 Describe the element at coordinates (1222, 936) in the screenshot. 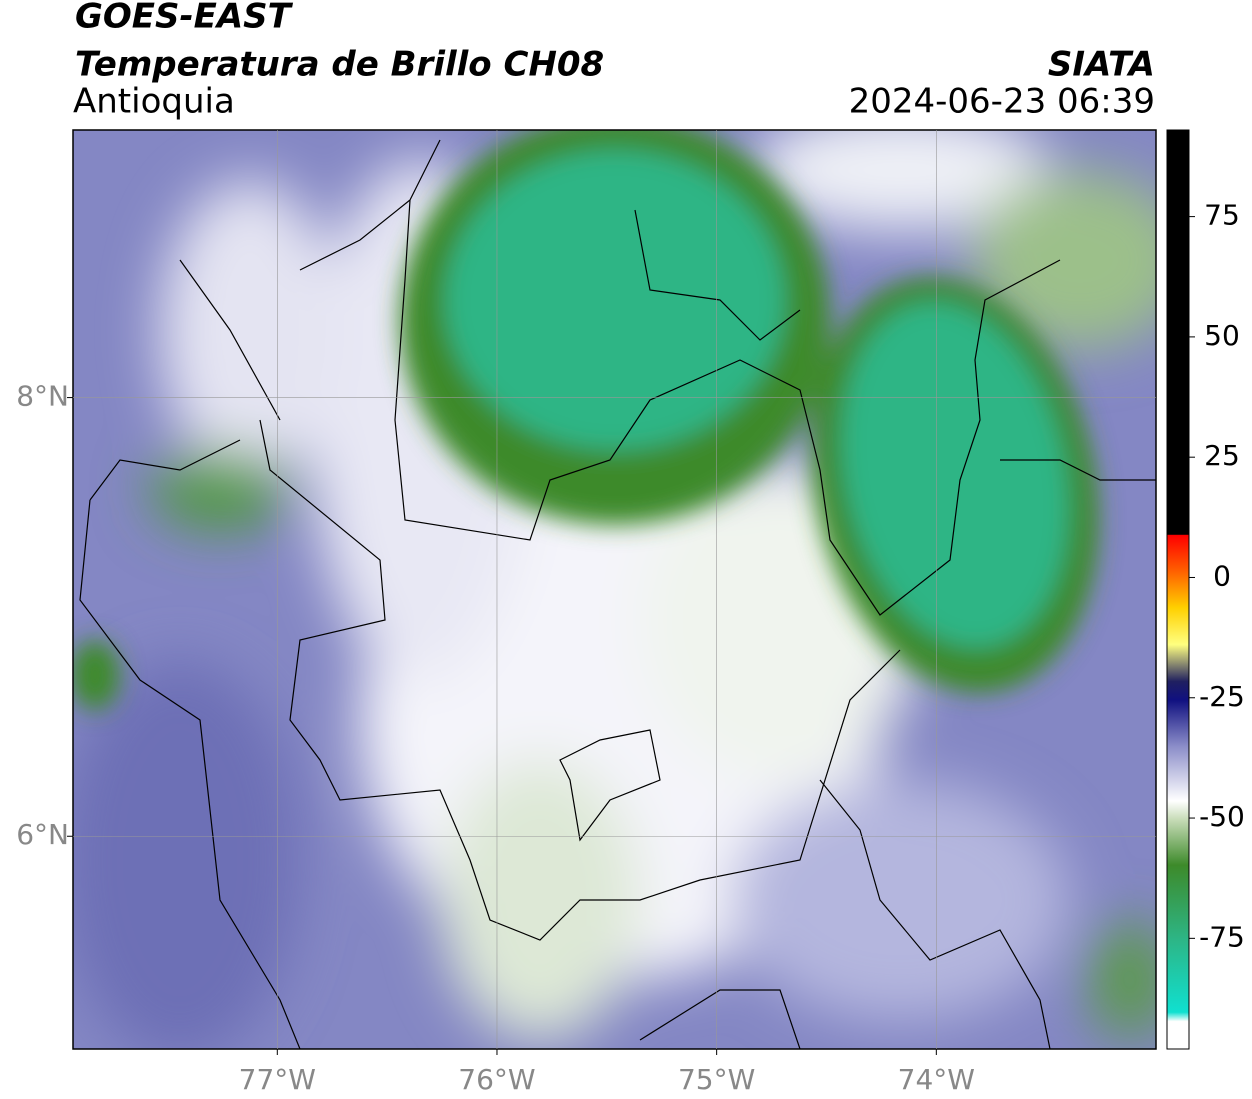

I see `colorbar-label: -75` at that location.